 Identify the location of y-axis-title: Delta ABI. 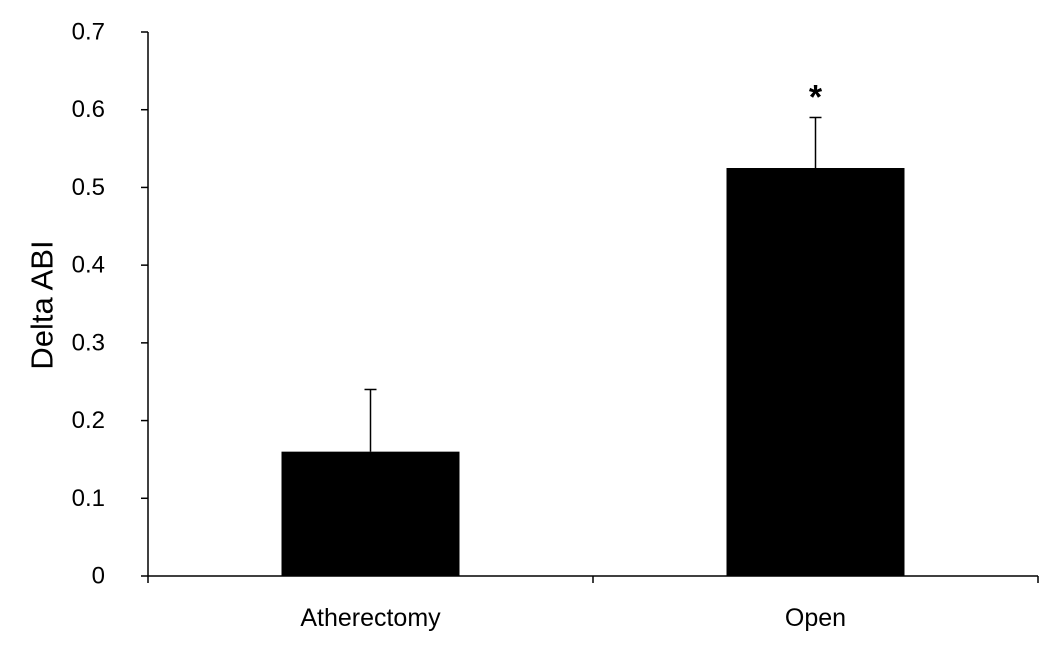
(42, 304).